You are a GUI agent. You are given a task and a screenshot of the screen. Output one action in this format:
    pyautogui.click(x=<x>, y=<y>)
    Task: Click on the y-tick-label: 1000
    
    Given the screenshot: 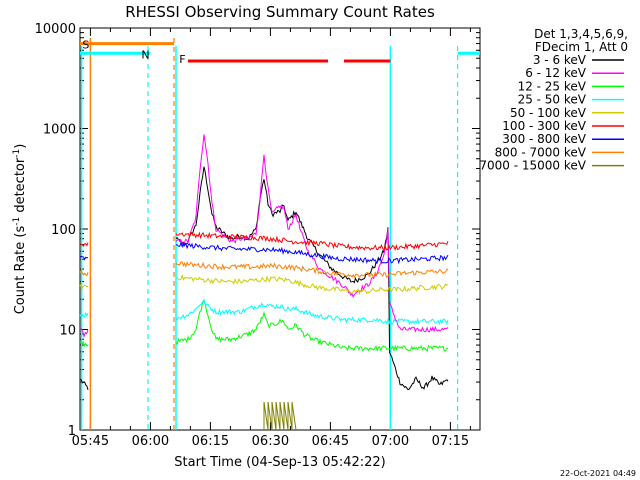 What is the action you would take?
    pyautogui.click(x=59, y=130)
    